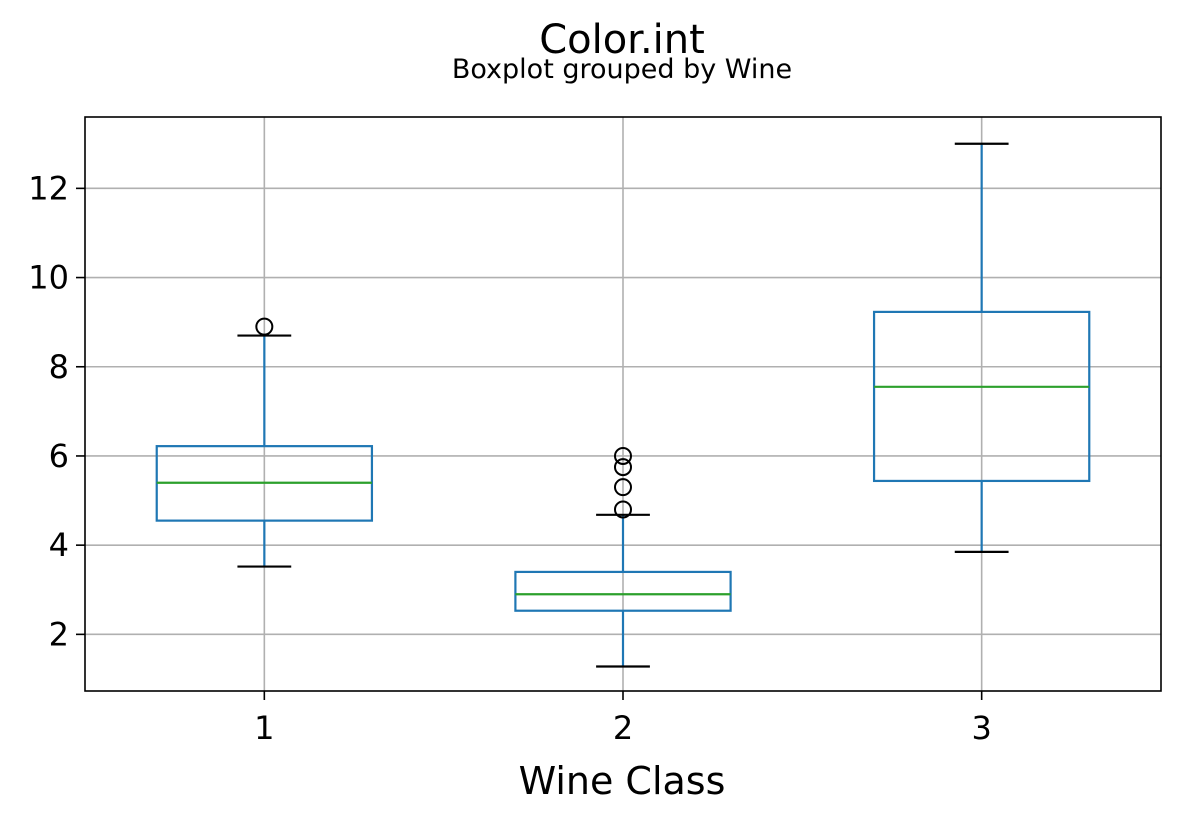 This screenshot has width=1179, height=820. I want to click on y-tick-label: 4, so click(59, 545).